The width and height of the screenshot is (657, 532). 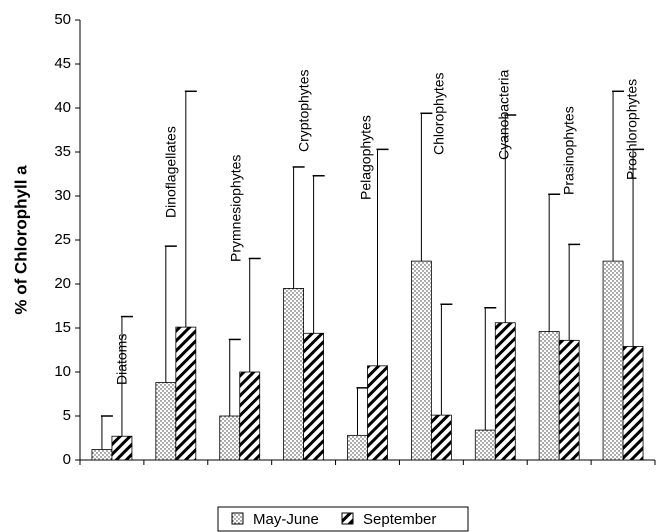 What do you see at coordinates (632, 129) in the screenshot?
I see `category-label: Prochlorophytes` at bounding box center [632, 129].